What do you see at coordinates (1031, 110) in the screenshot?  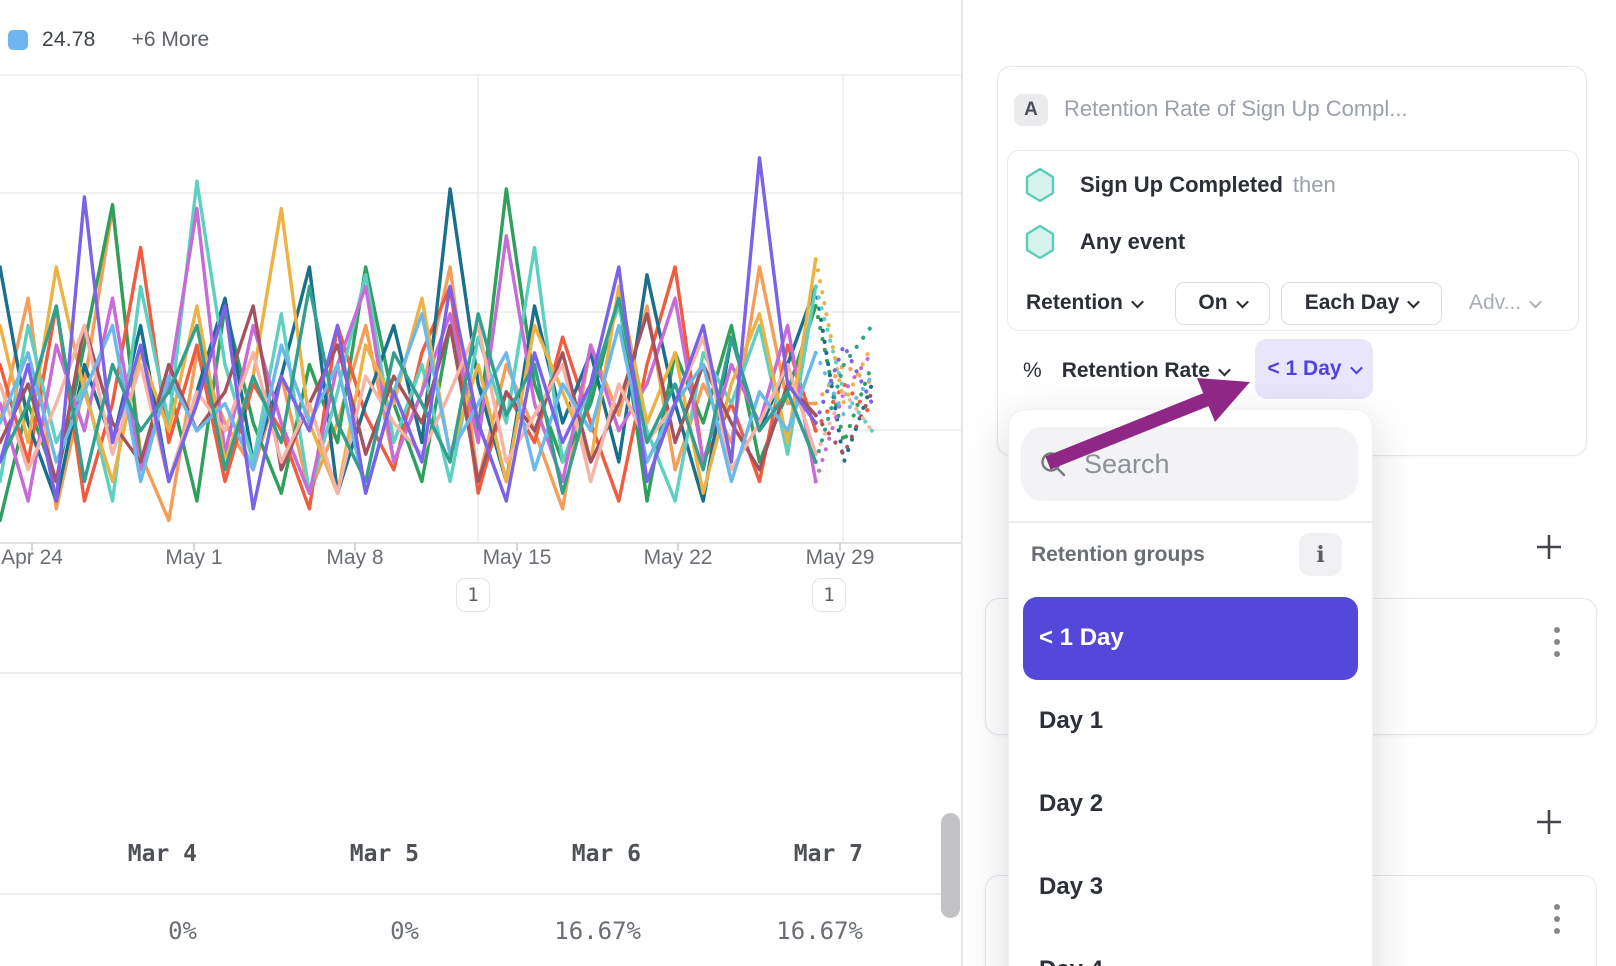 I see `query-badge: A` at bounding box center [1031, 110].